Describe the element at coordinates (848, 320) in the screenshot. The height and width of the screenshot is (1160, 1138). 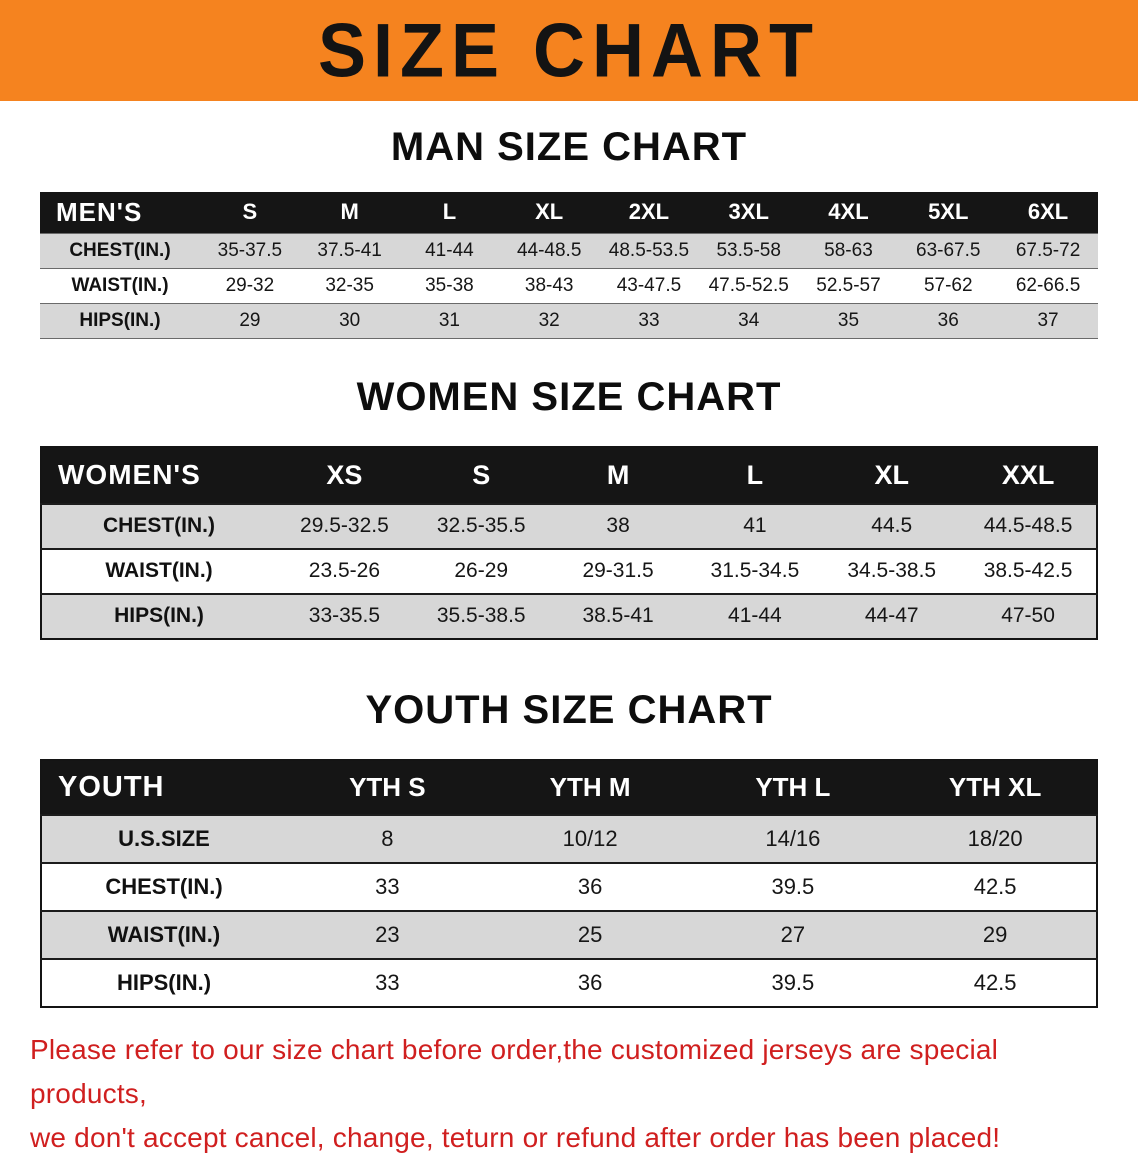
I see `size-value-cell: 35` at that location.